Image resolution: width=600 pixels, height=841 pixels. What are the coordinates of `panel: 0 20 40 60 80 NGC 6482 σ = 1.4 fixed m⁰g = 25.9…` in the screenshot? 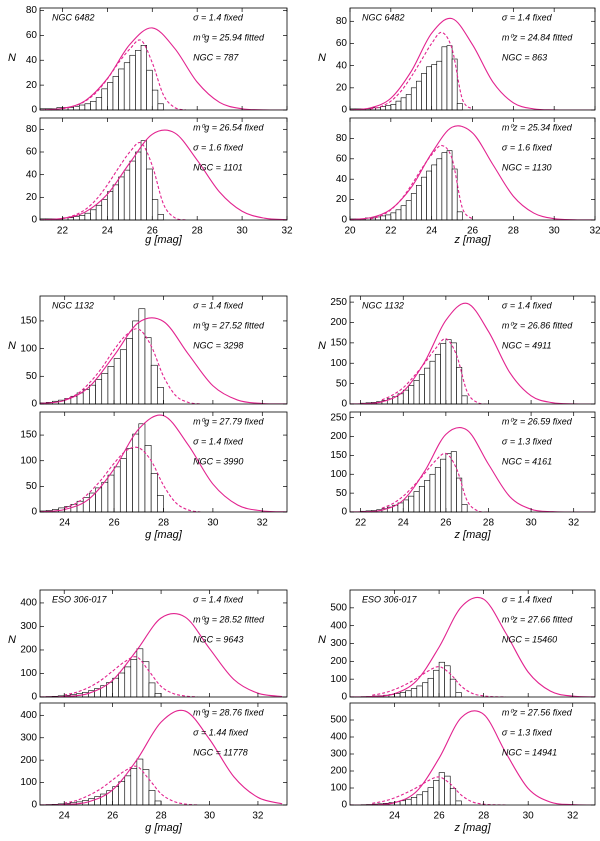 It's located at (148, 60).